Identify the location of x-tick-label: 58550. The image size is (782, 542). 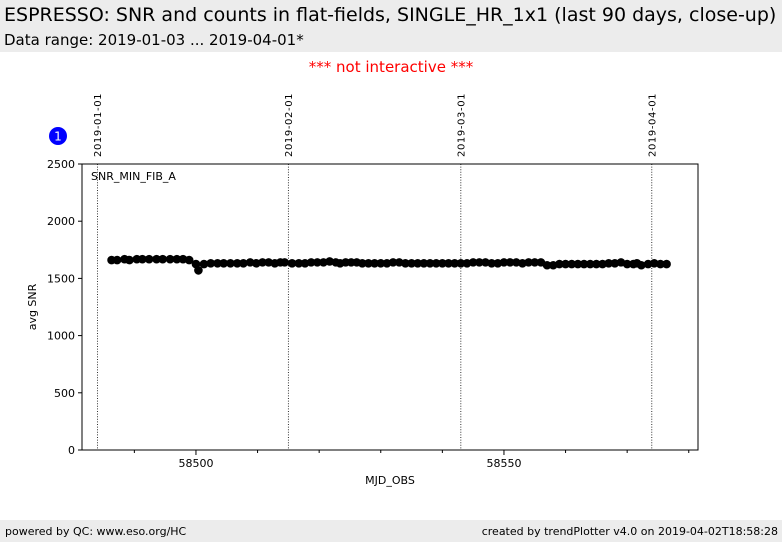
(503, 463).